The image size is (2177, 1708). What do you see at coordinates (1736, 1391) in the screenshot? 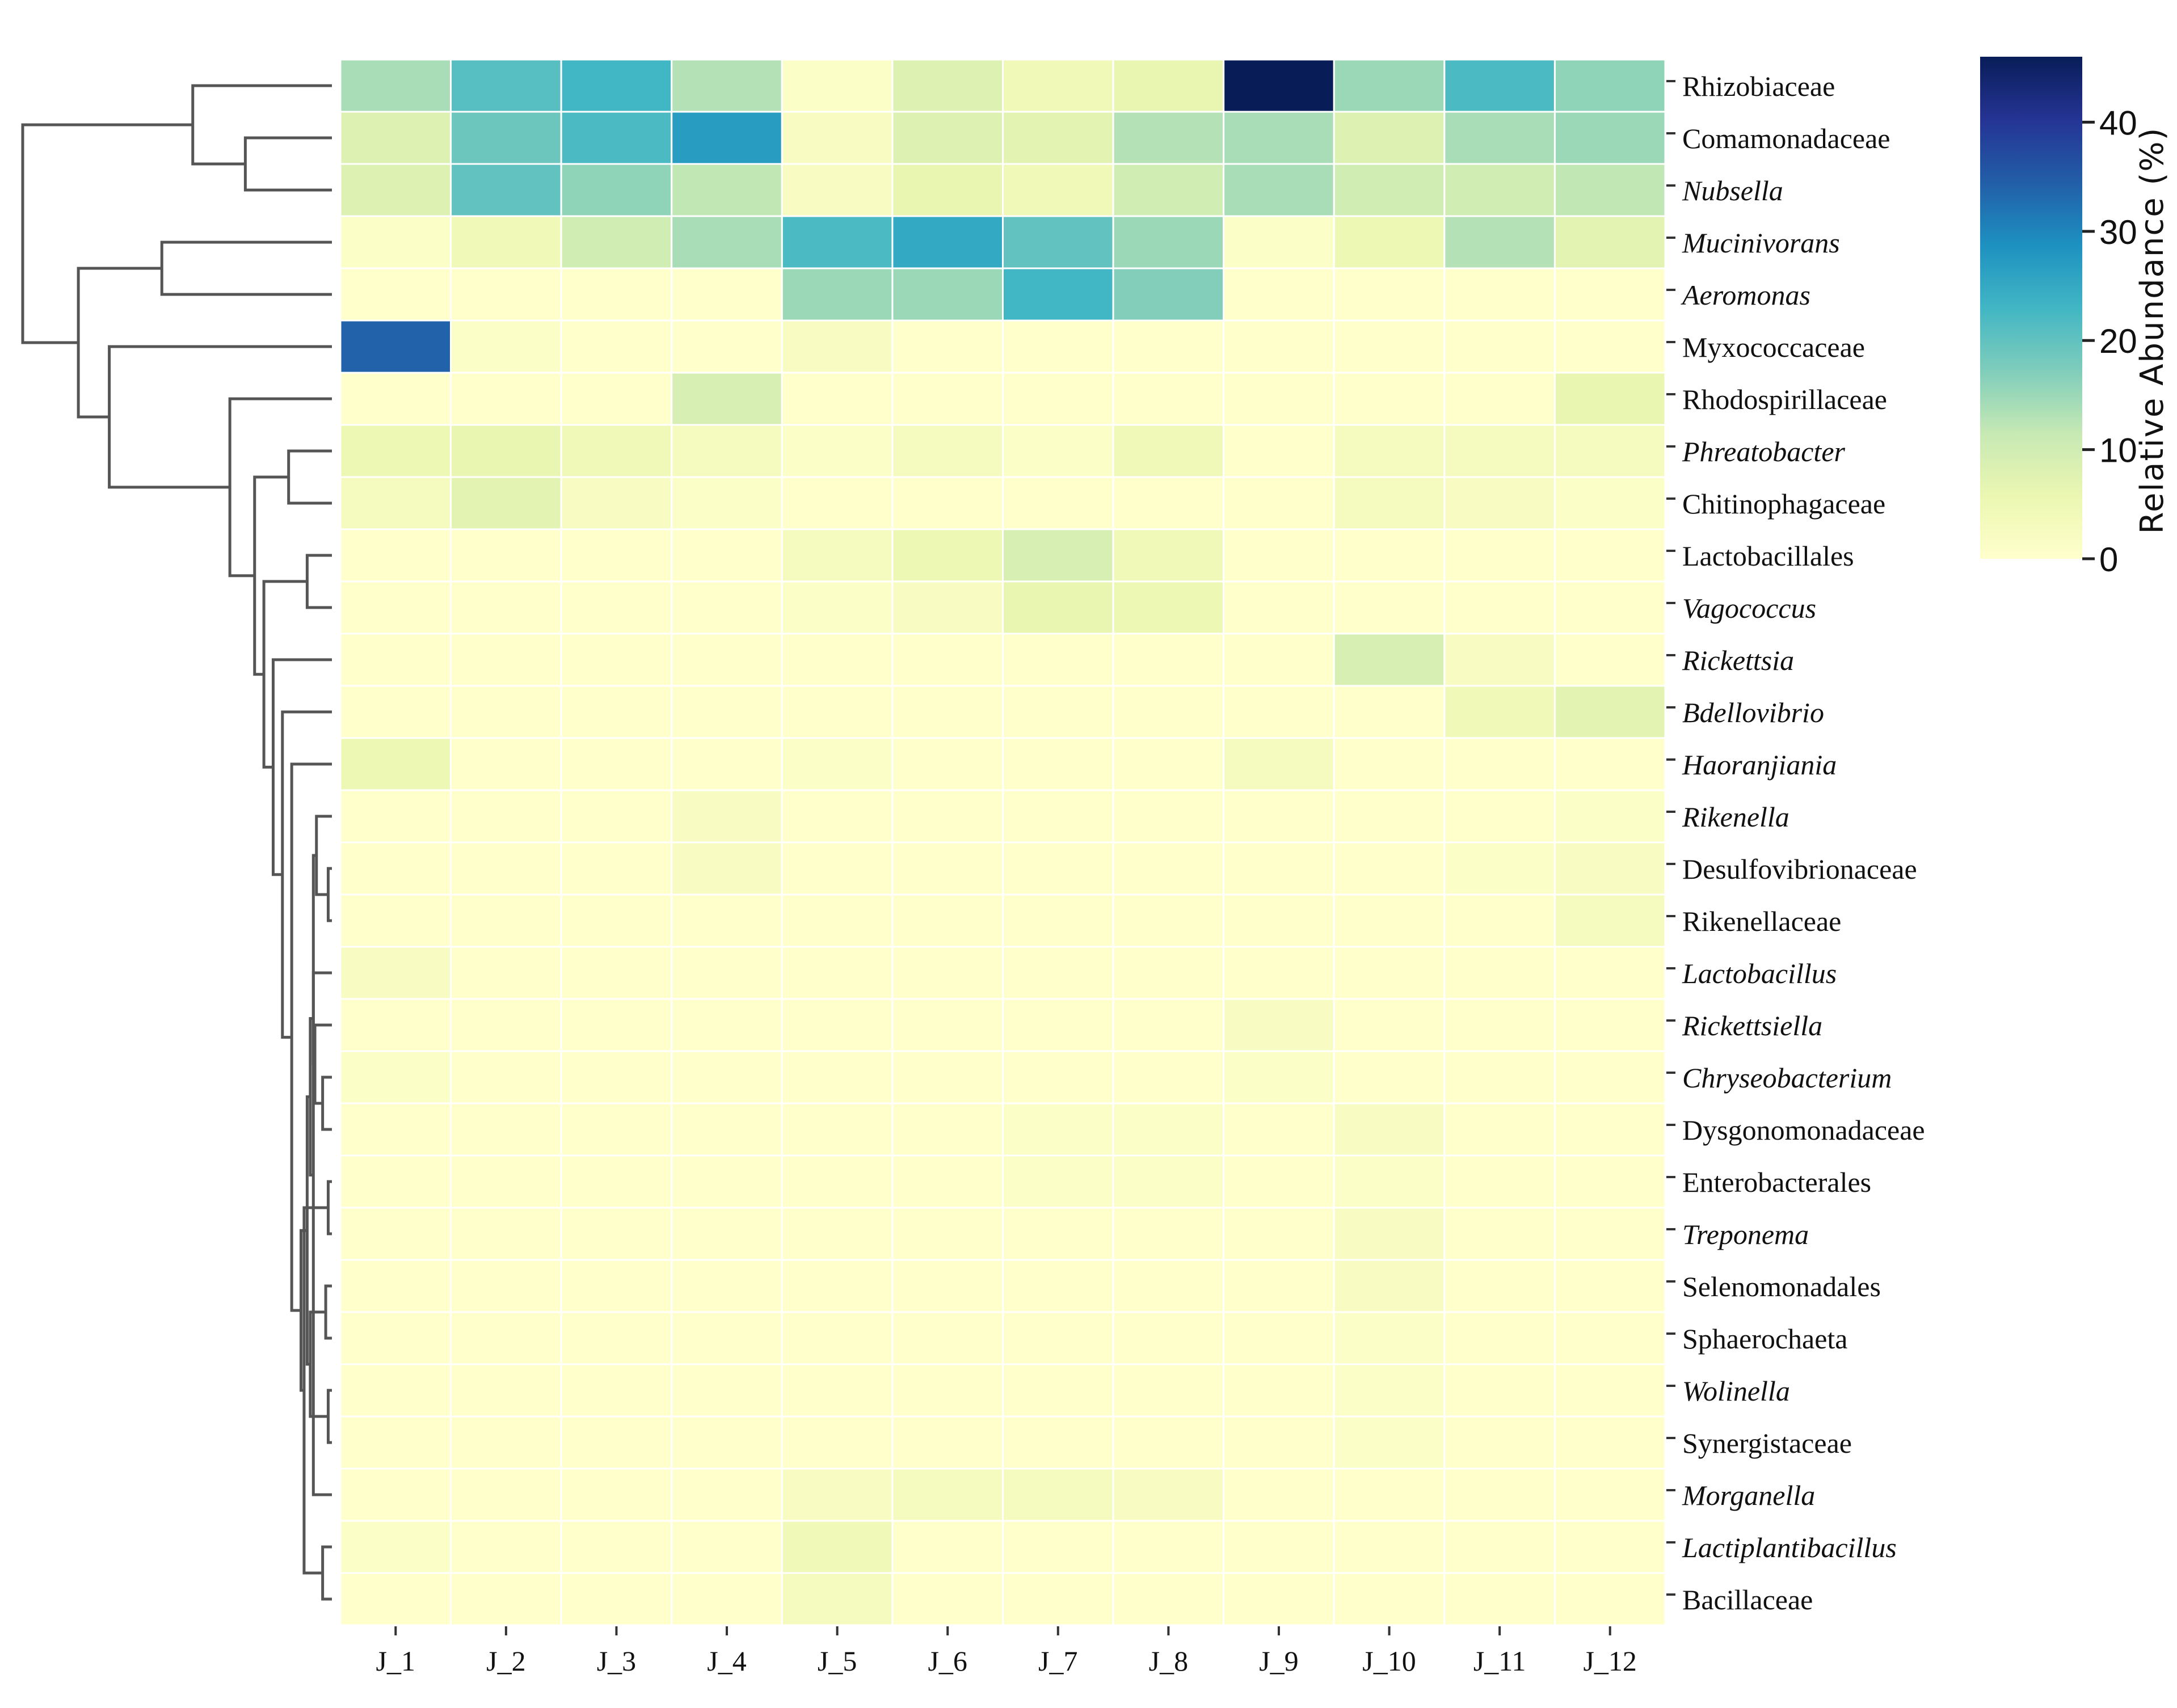
I see `row-label: Wolinella` at bounding box center [1736, 1391].